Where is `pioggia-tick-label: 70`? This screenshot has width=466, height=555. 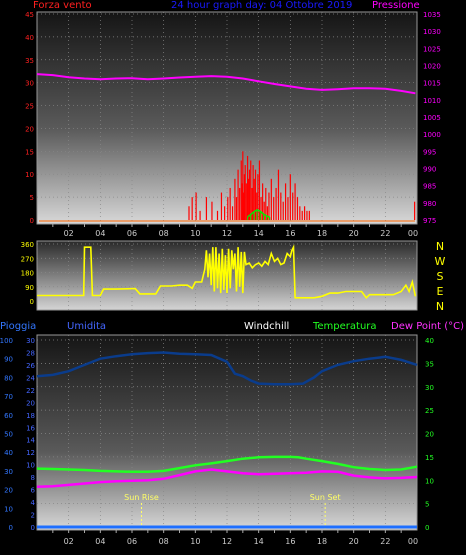 pioggia-tick-label: 70 is located at coordinates (8, 397).